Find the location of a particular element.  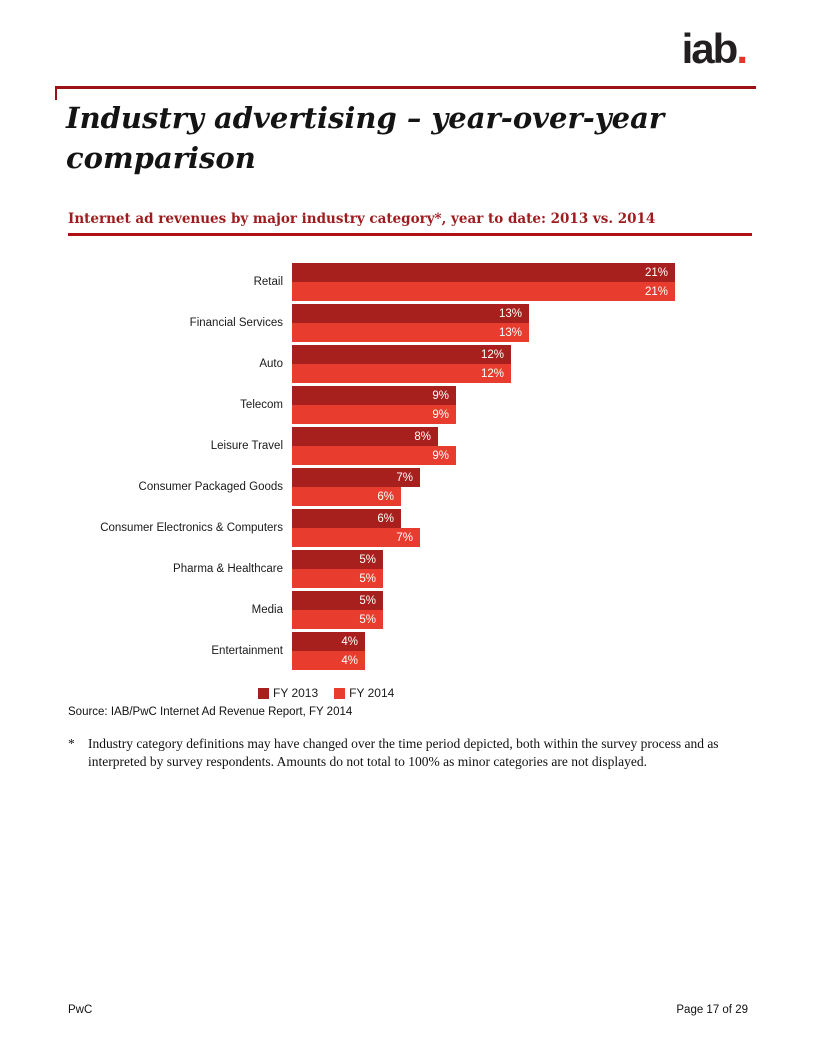

category-label: Media is located at coordinates (267, 610).